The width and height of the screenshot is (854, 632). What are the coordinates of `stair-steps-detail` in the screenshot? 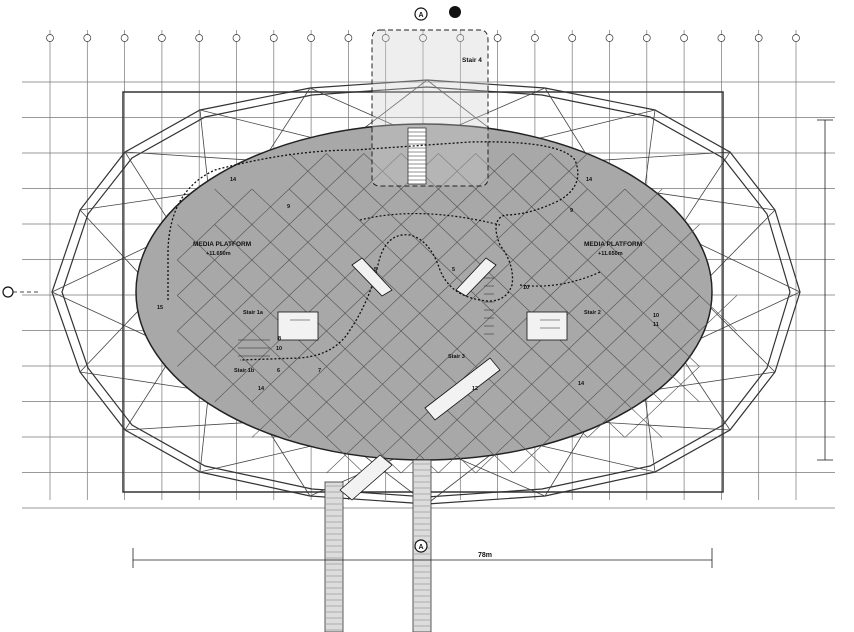 It's located at (399, 317).